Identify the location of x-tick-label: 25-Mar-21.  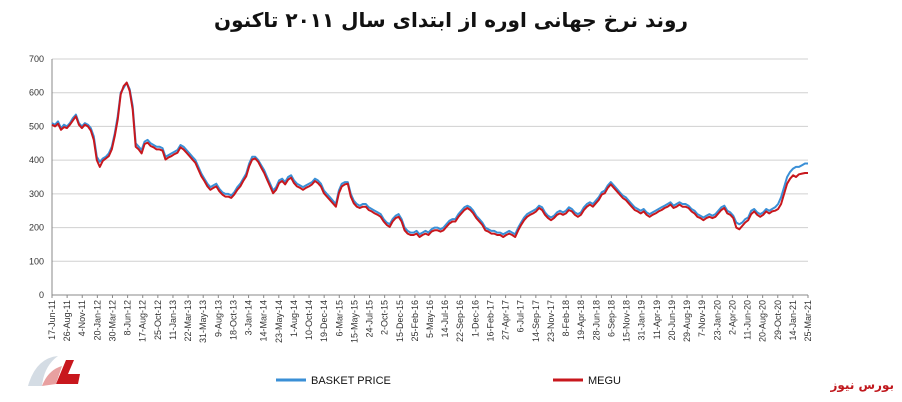
(808, 321).